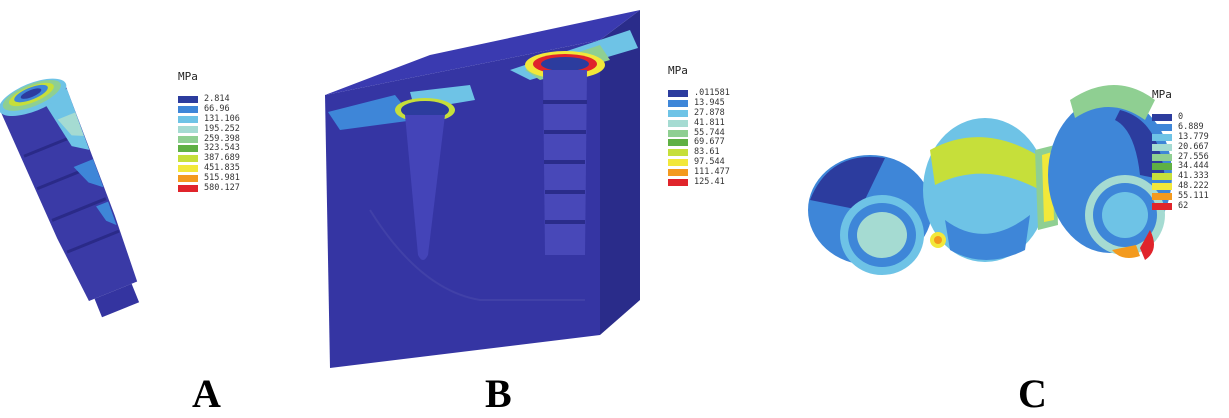  What do you see at coordinates (222, 167) in the screenshot?
I see `legend-value: 451.835` at bounding box center [222, 167].